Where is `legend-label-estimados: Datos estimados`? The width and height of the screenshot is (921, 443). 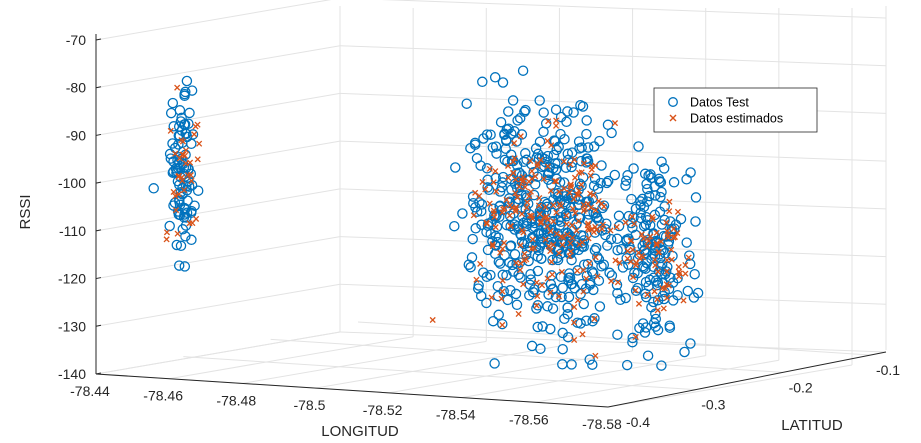 legend-label-estimados: Datos estimados is located at coordinates (736, 119).